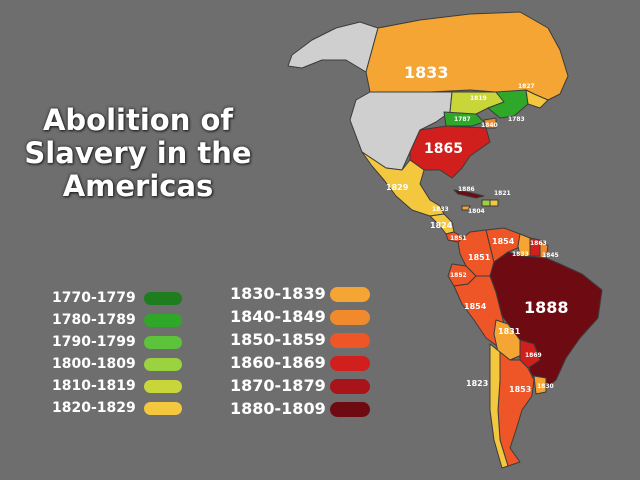 The image size is (640, 480). Describe the element at coordinates (520, 389) in the screenshot. I see `label-argentina-year: 1853` at that location.